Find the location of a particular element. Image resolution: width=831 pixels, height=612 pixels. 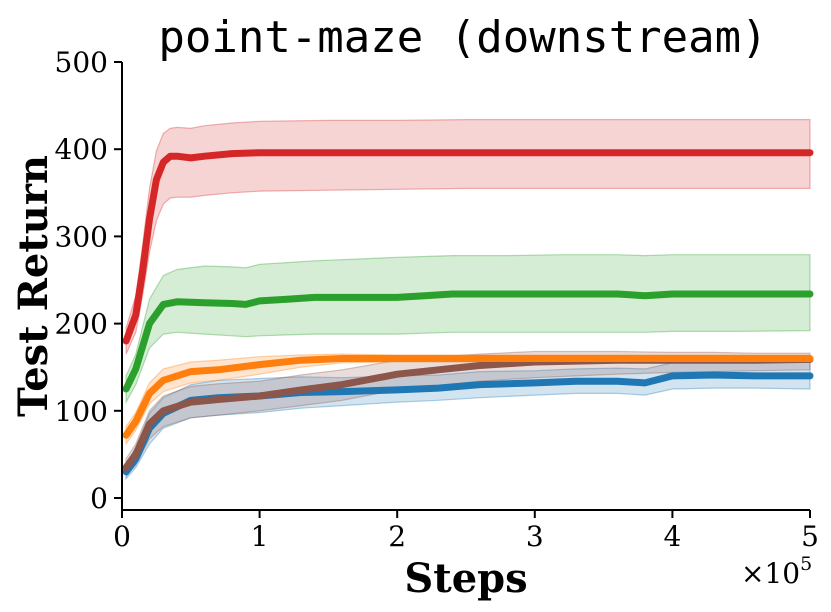

x-tick-label: 3 is located at coordinates (535, 536).